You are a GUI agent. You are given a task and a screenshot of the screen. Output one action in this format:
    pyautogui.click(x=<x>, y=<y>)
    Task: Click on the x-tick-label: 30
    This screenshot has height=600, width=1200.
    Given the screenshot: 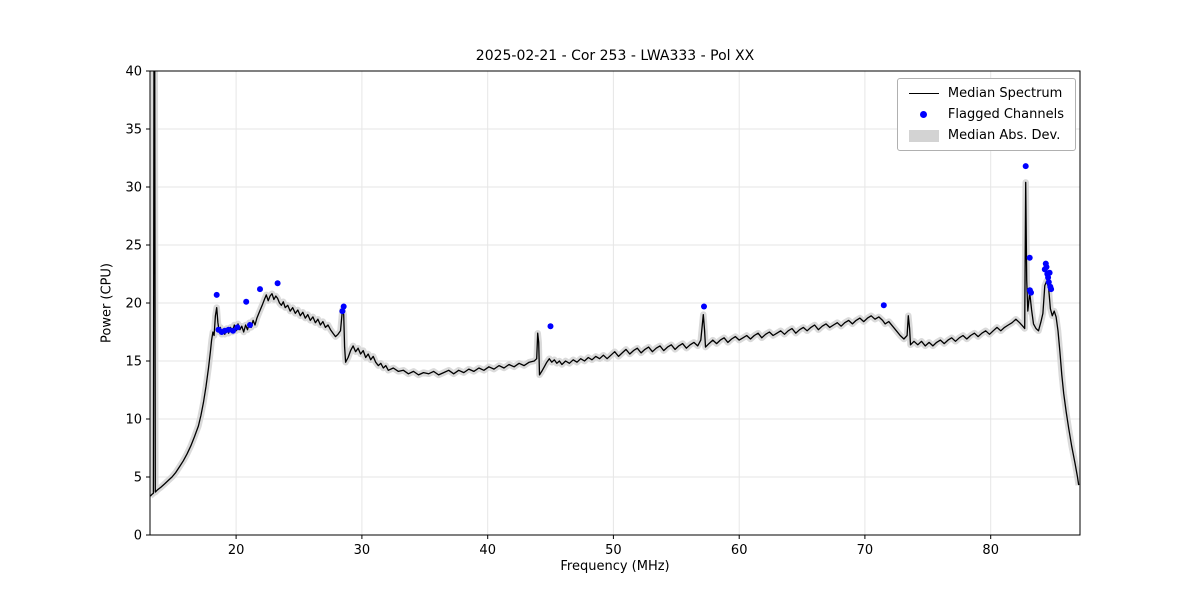 What is the action you would take?
    pyautogui.click(x=362, y=550)
    